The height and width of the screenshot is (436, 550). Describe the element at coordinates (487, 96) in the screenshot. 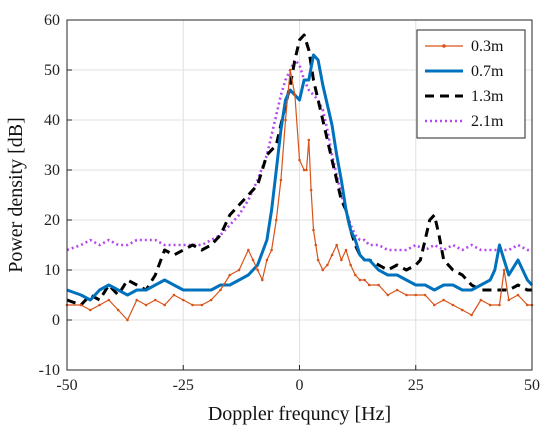

I see `legend-label-1.3m: 1.3m` at that location.